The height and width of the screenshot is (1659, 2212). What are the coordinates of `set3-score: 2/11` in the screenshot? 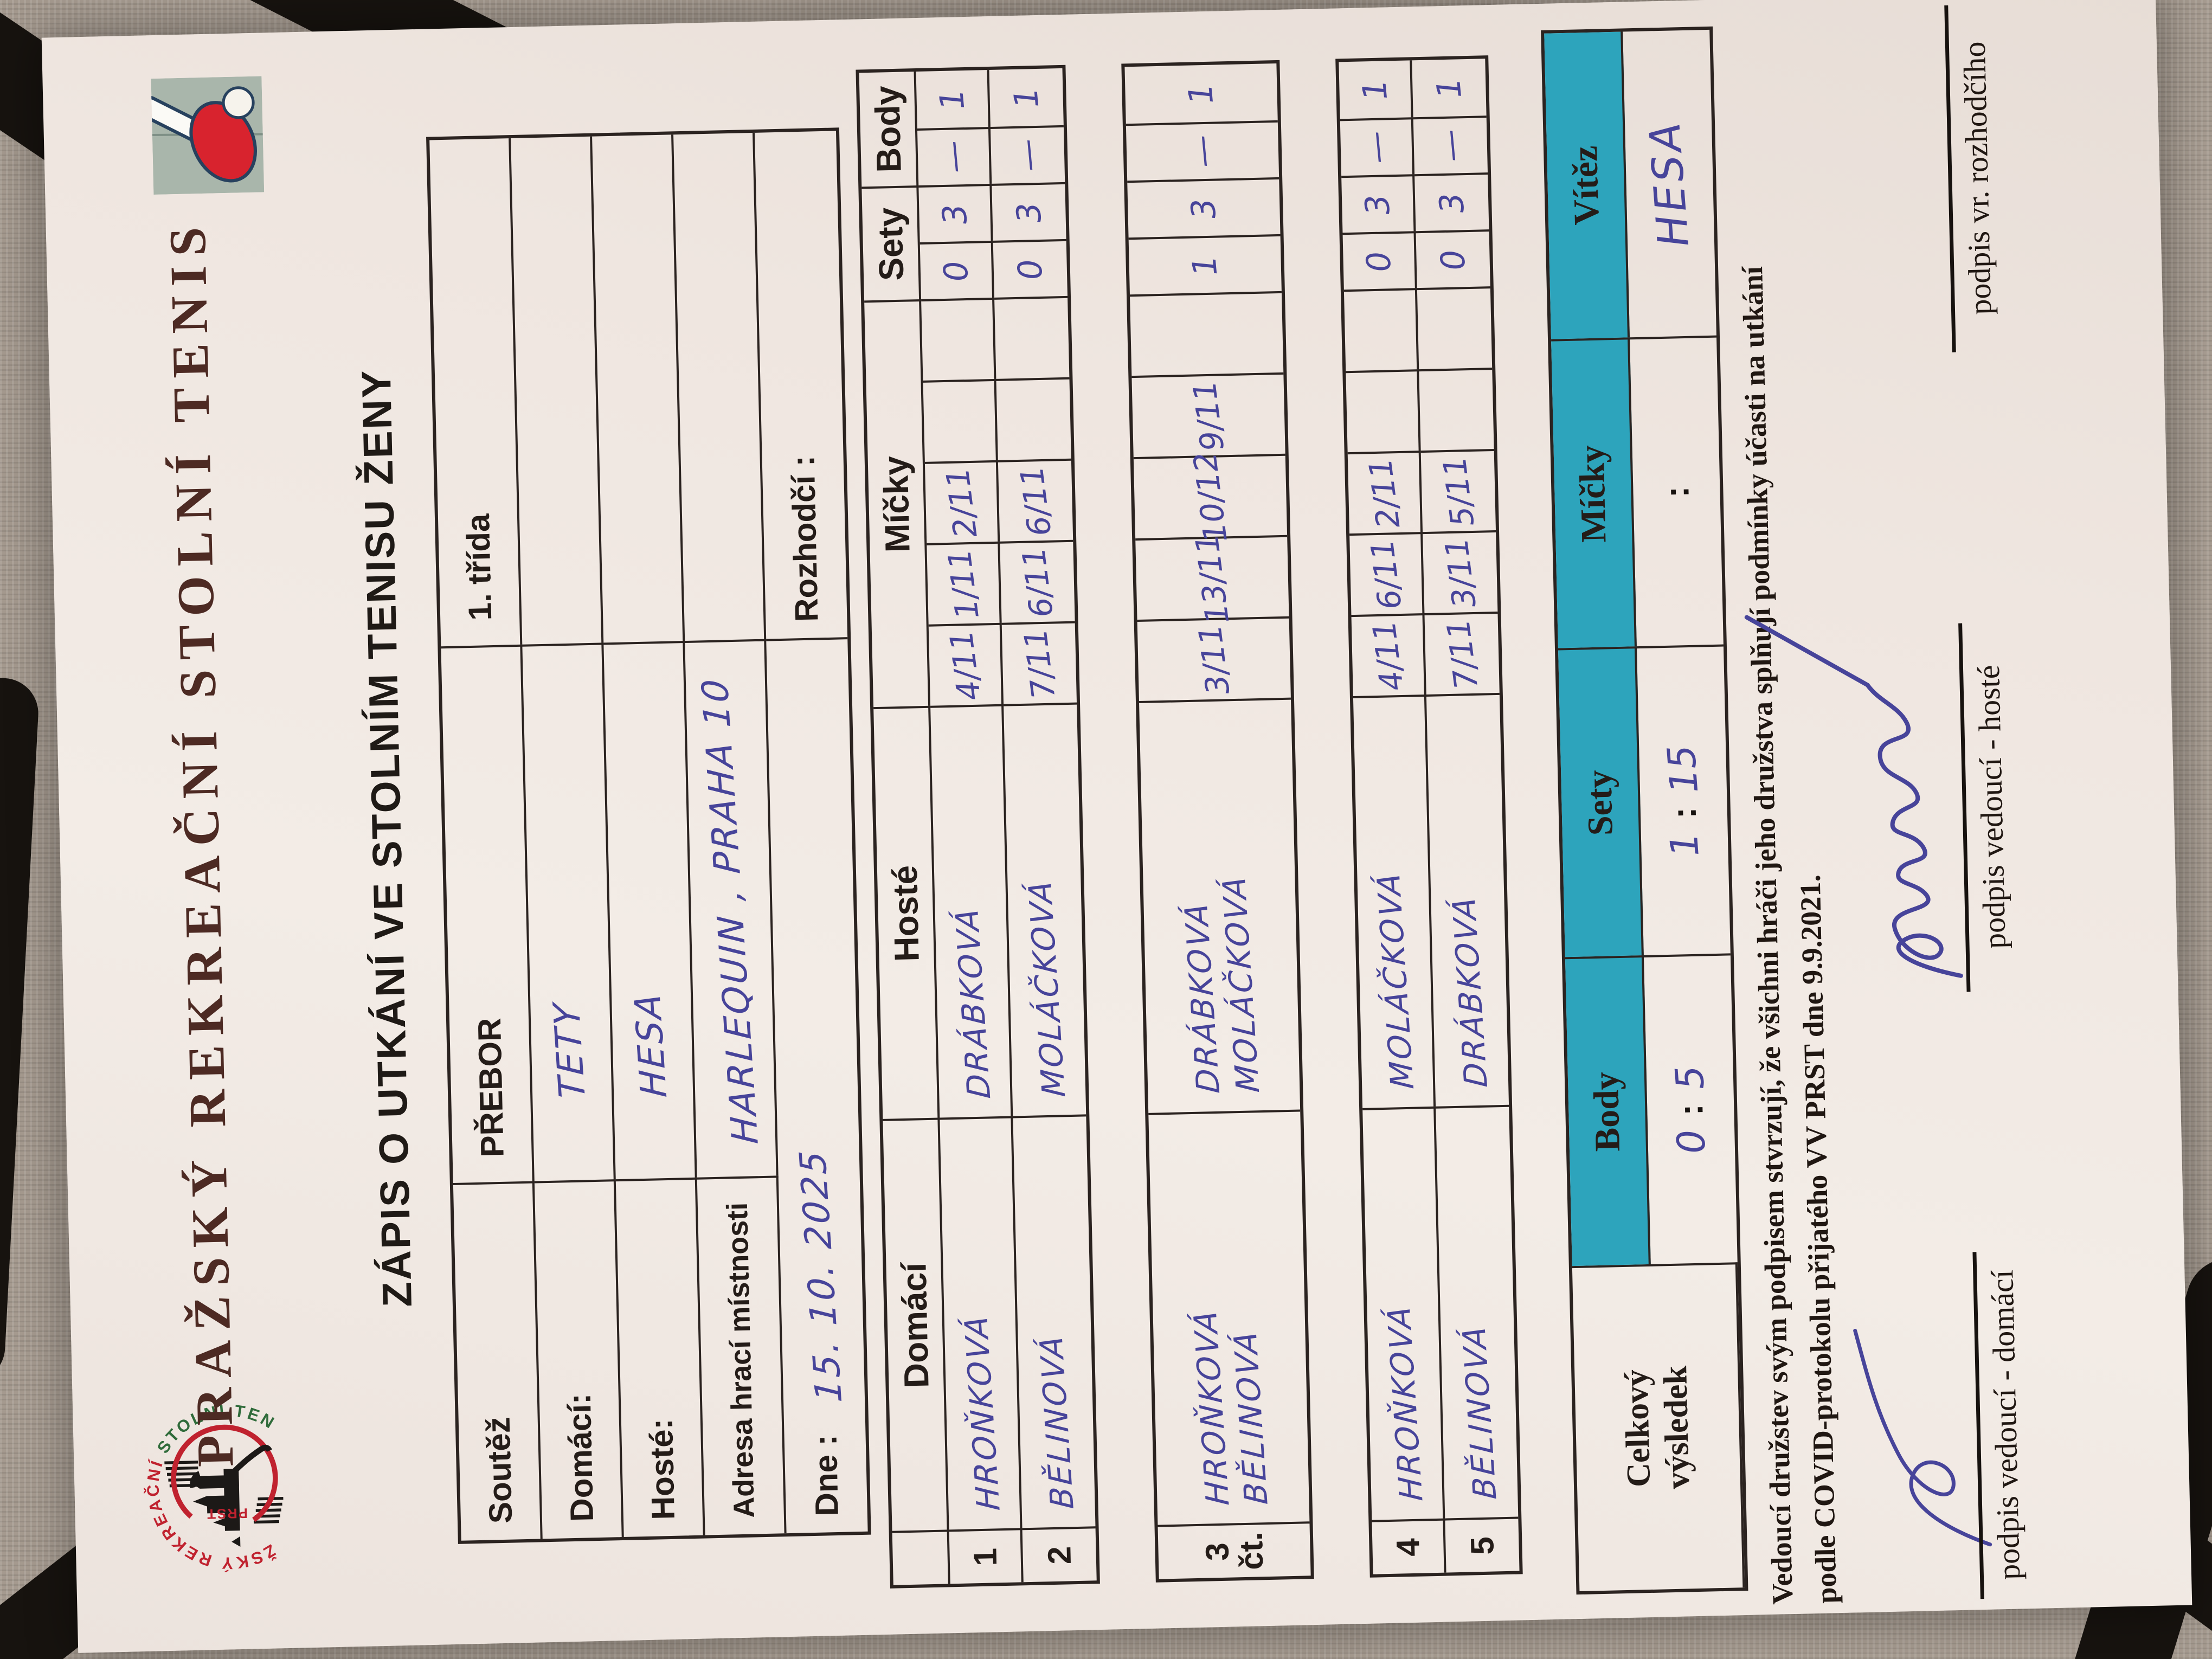 It's located at (961, 503).